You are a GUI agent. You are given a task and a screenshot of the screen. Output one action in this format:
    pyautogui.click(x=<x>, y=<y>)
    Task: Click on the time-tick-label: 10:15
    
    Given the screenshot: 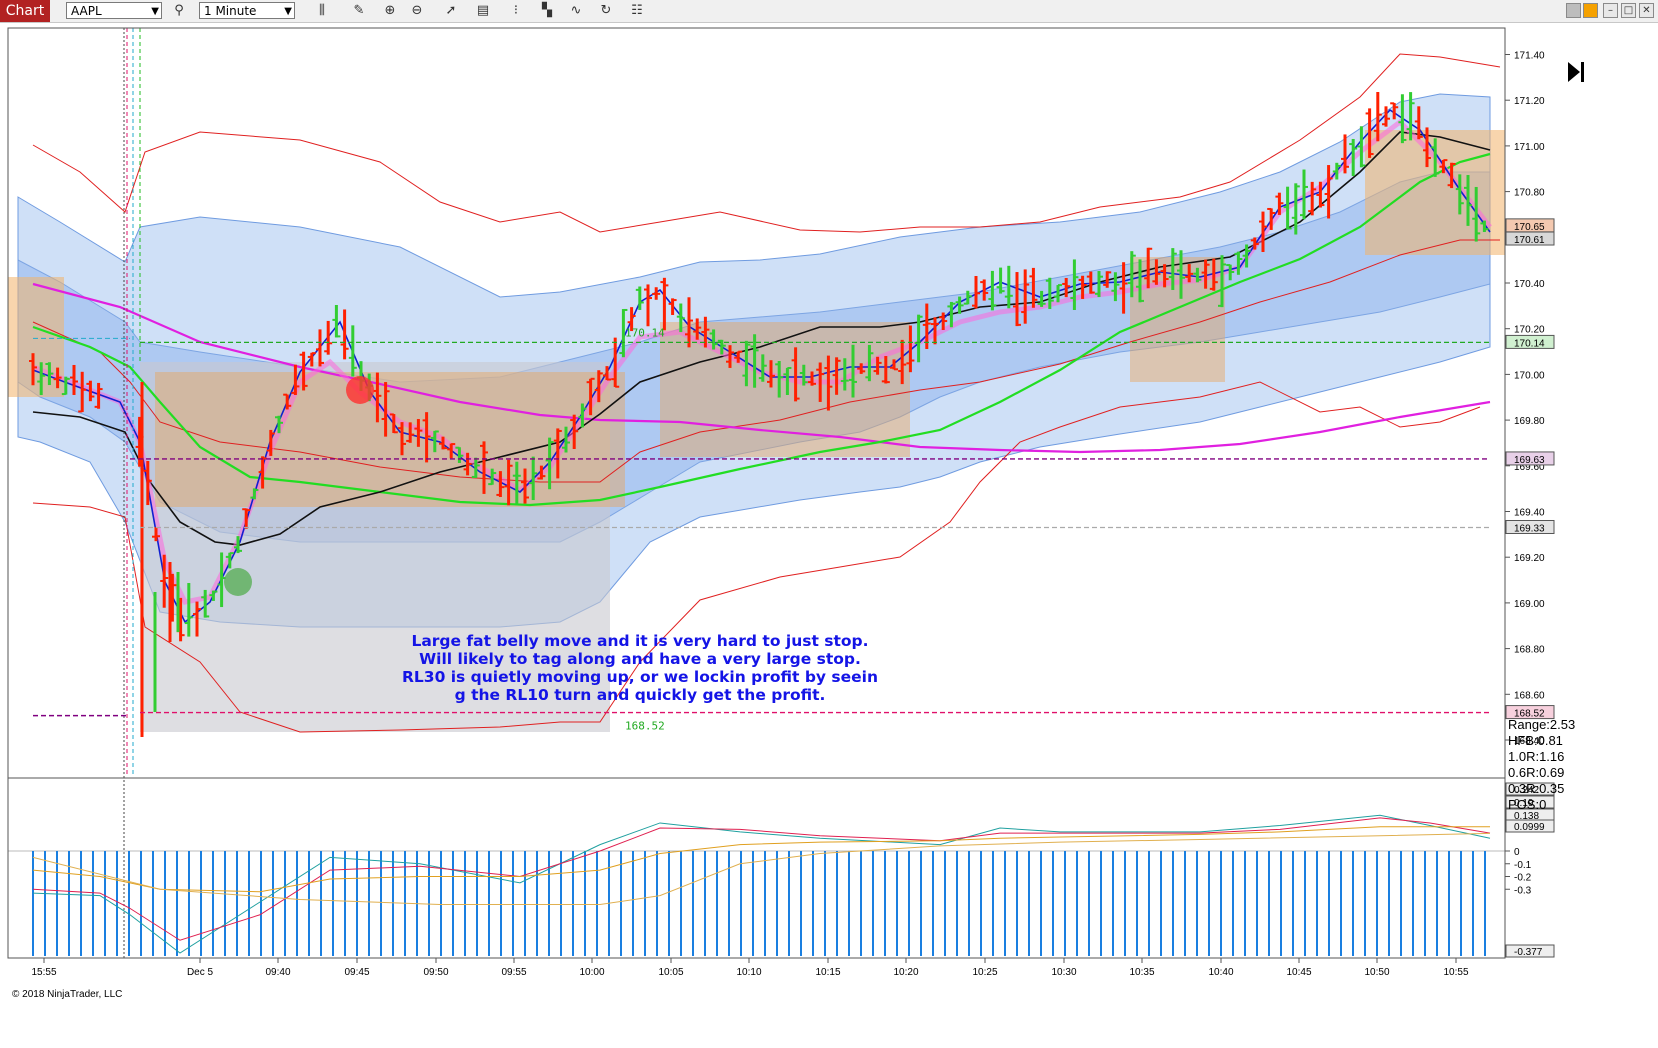 What is the action you would take?
    pyautogui.click(x=827, y=972)
    